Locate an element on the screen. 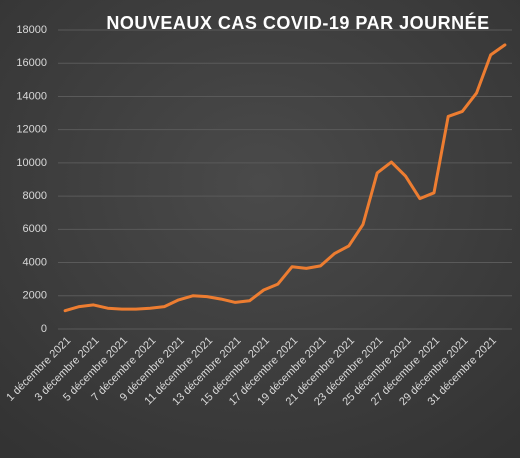  y-tick-label: 18000 is located at coordinates (31, 30).